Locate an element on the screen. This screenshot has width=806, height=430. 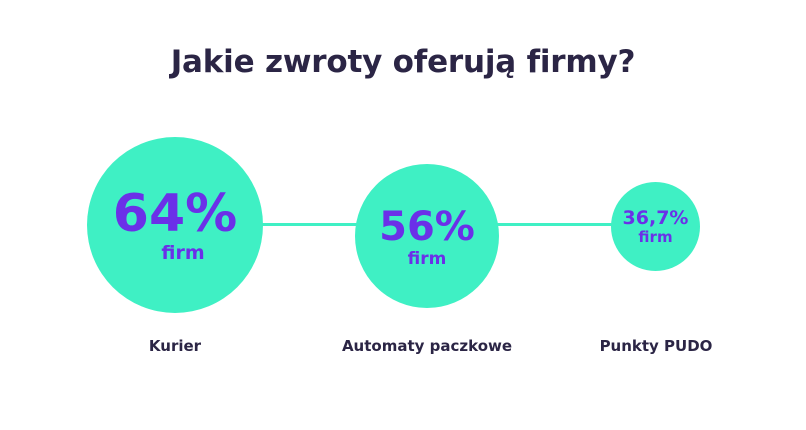
unit-label-automaty-paczkowe: firm is located at coordinates (427, 258).